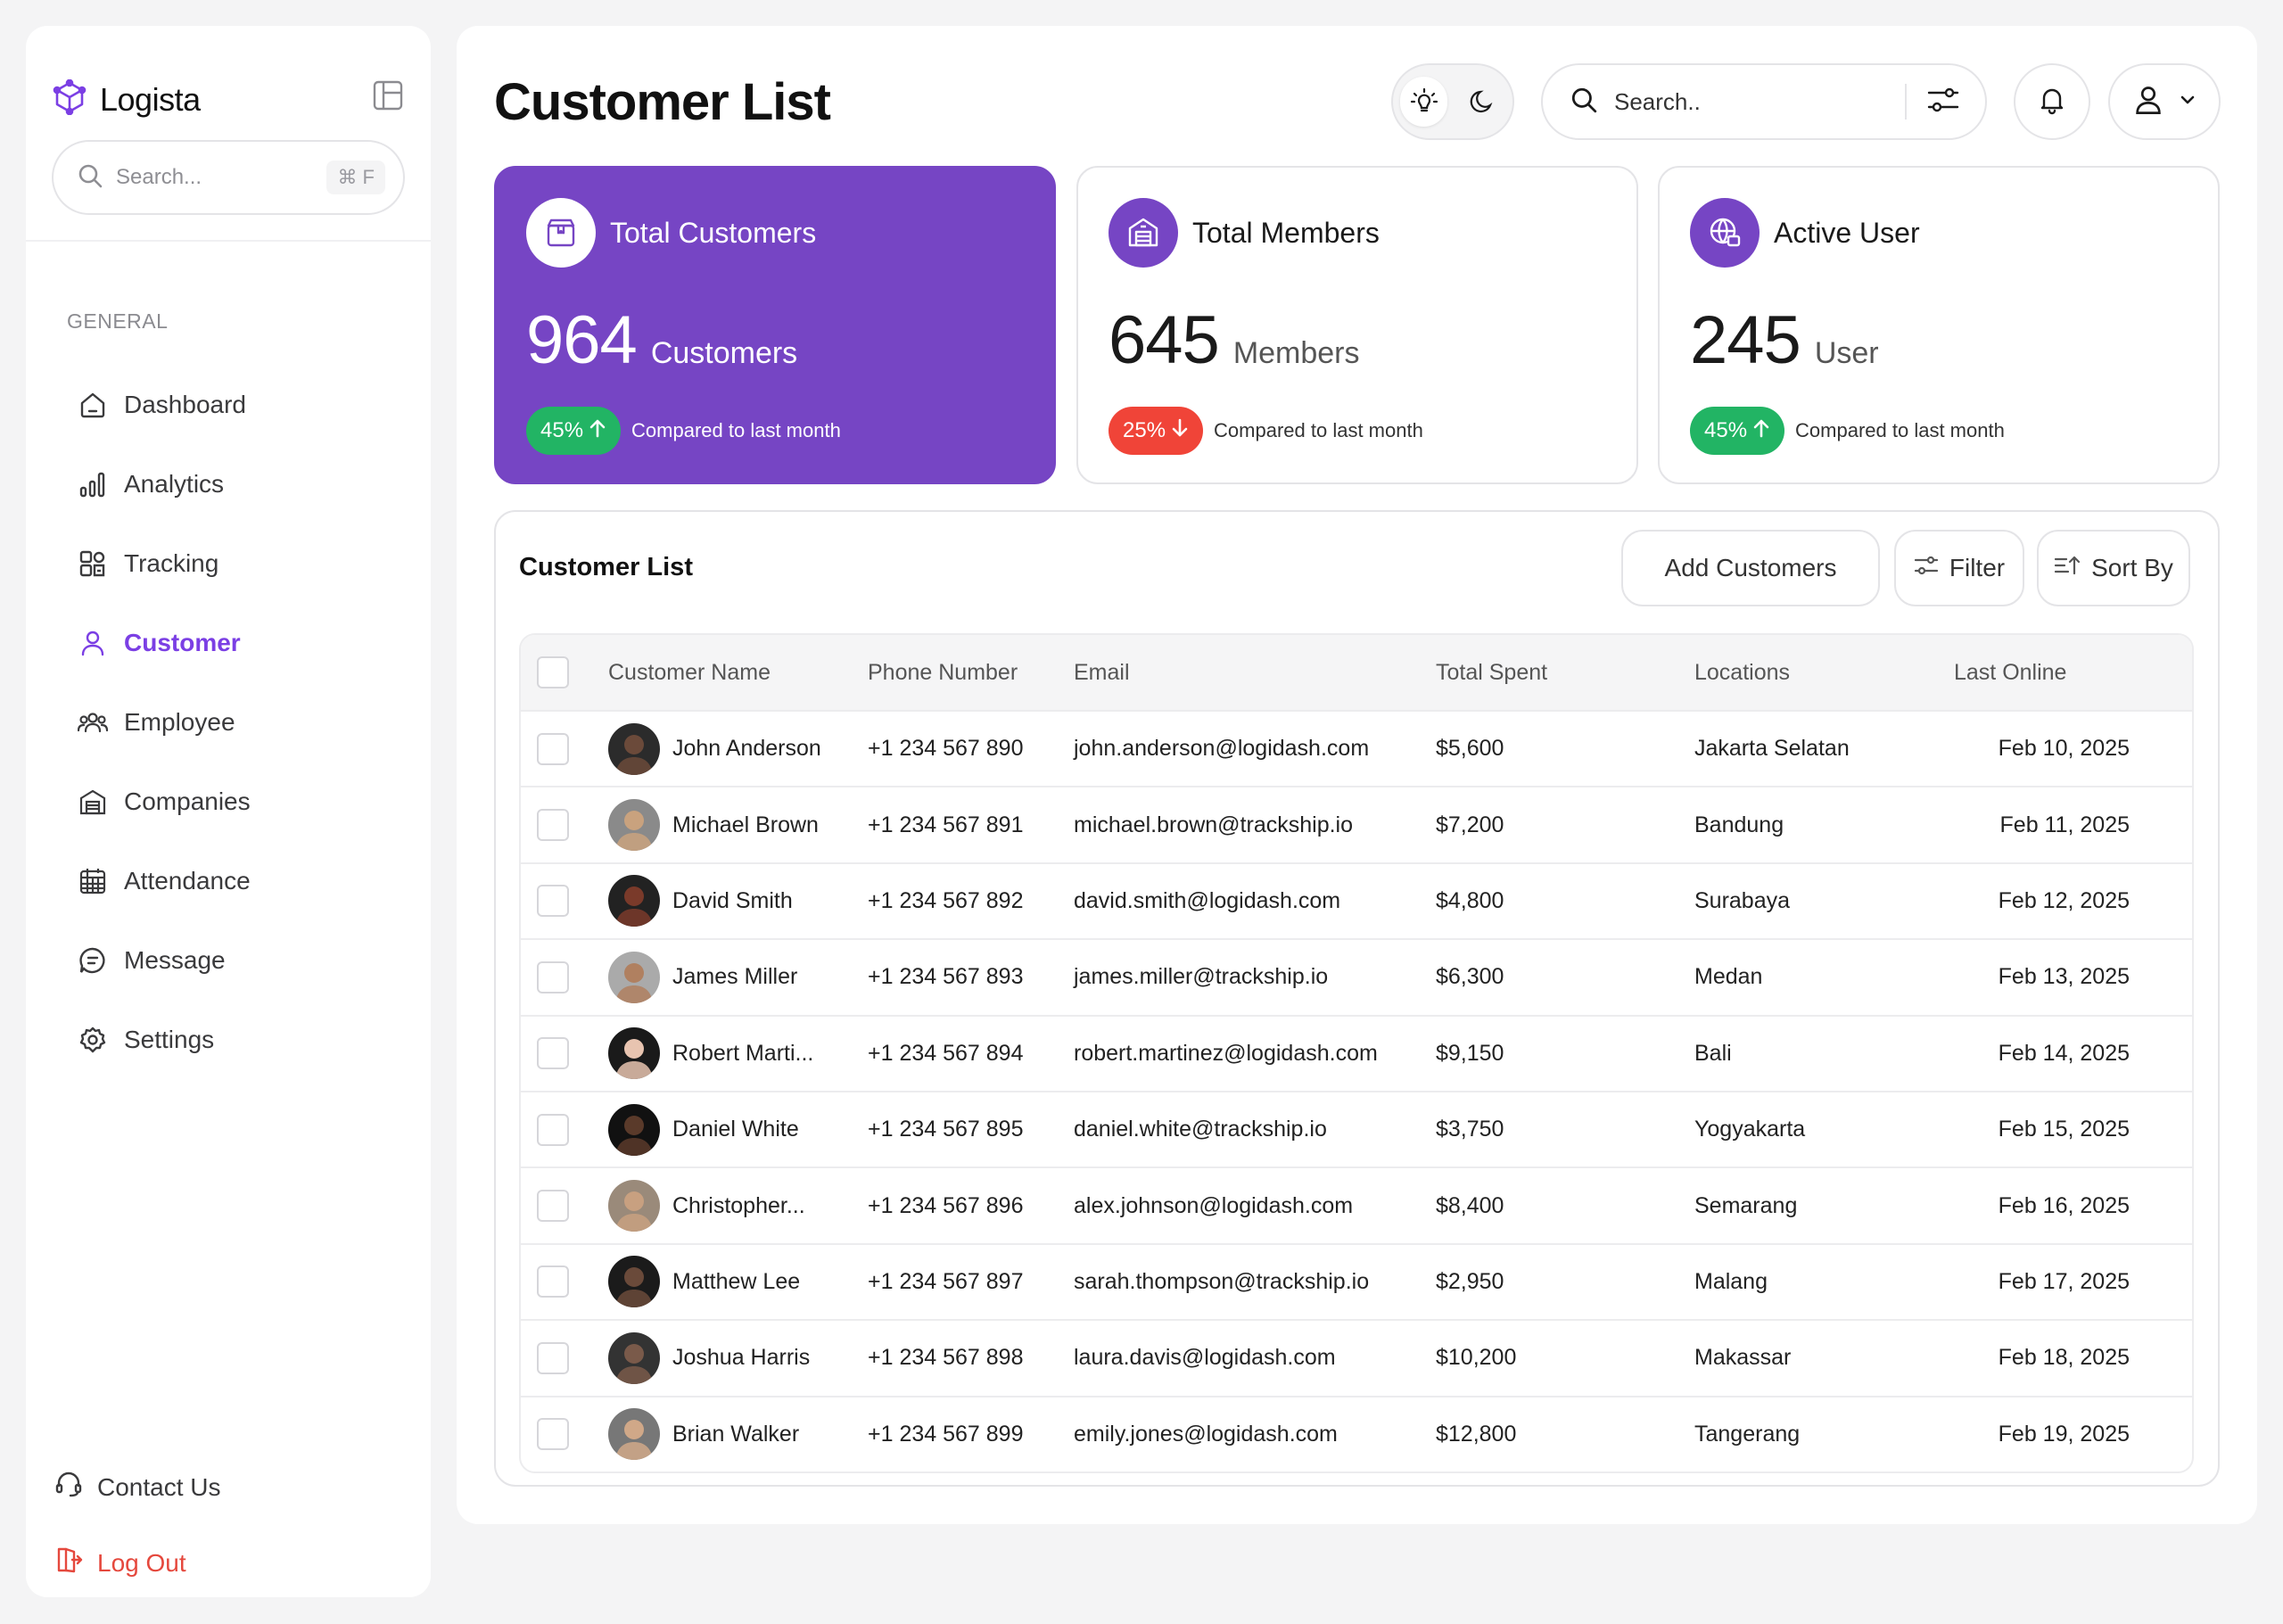 The height and width of the screenshot is (1624, 2283). What do you see at coordinates (239, 1039) in the screenshot?
I see `sidebar-item-settings: Settings` at bounding box center [239, 1039].